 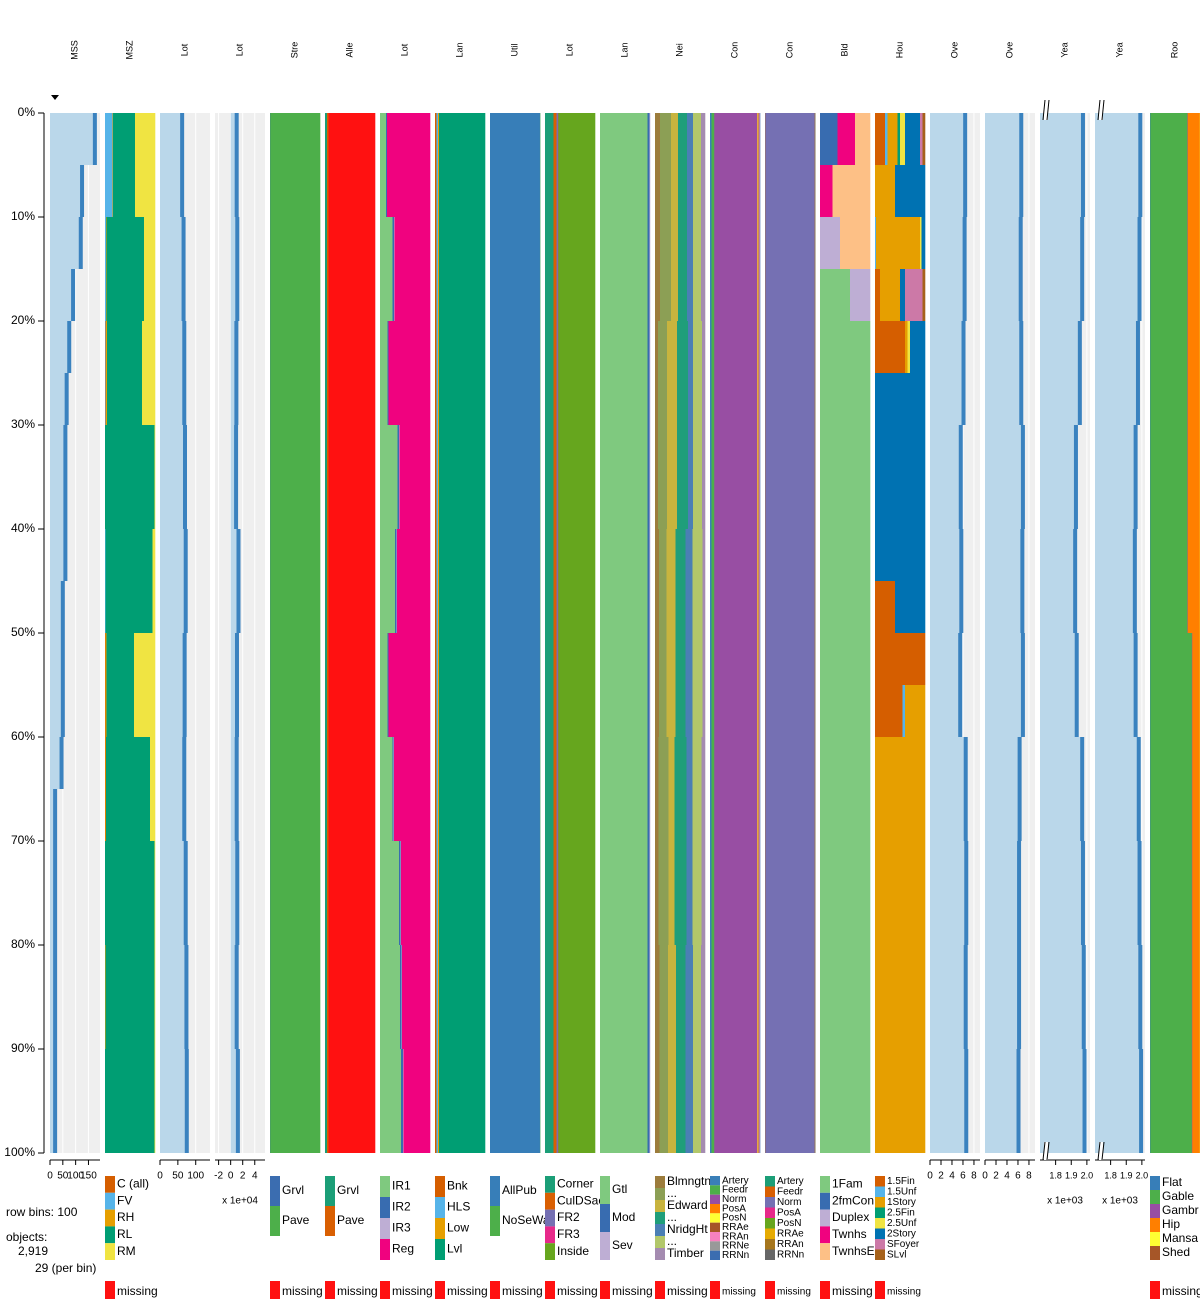 What do you see at coordinates (941, 1176) in the screenshot?
I see `x-tick-label: 2` at bounding box center [941, 1176].